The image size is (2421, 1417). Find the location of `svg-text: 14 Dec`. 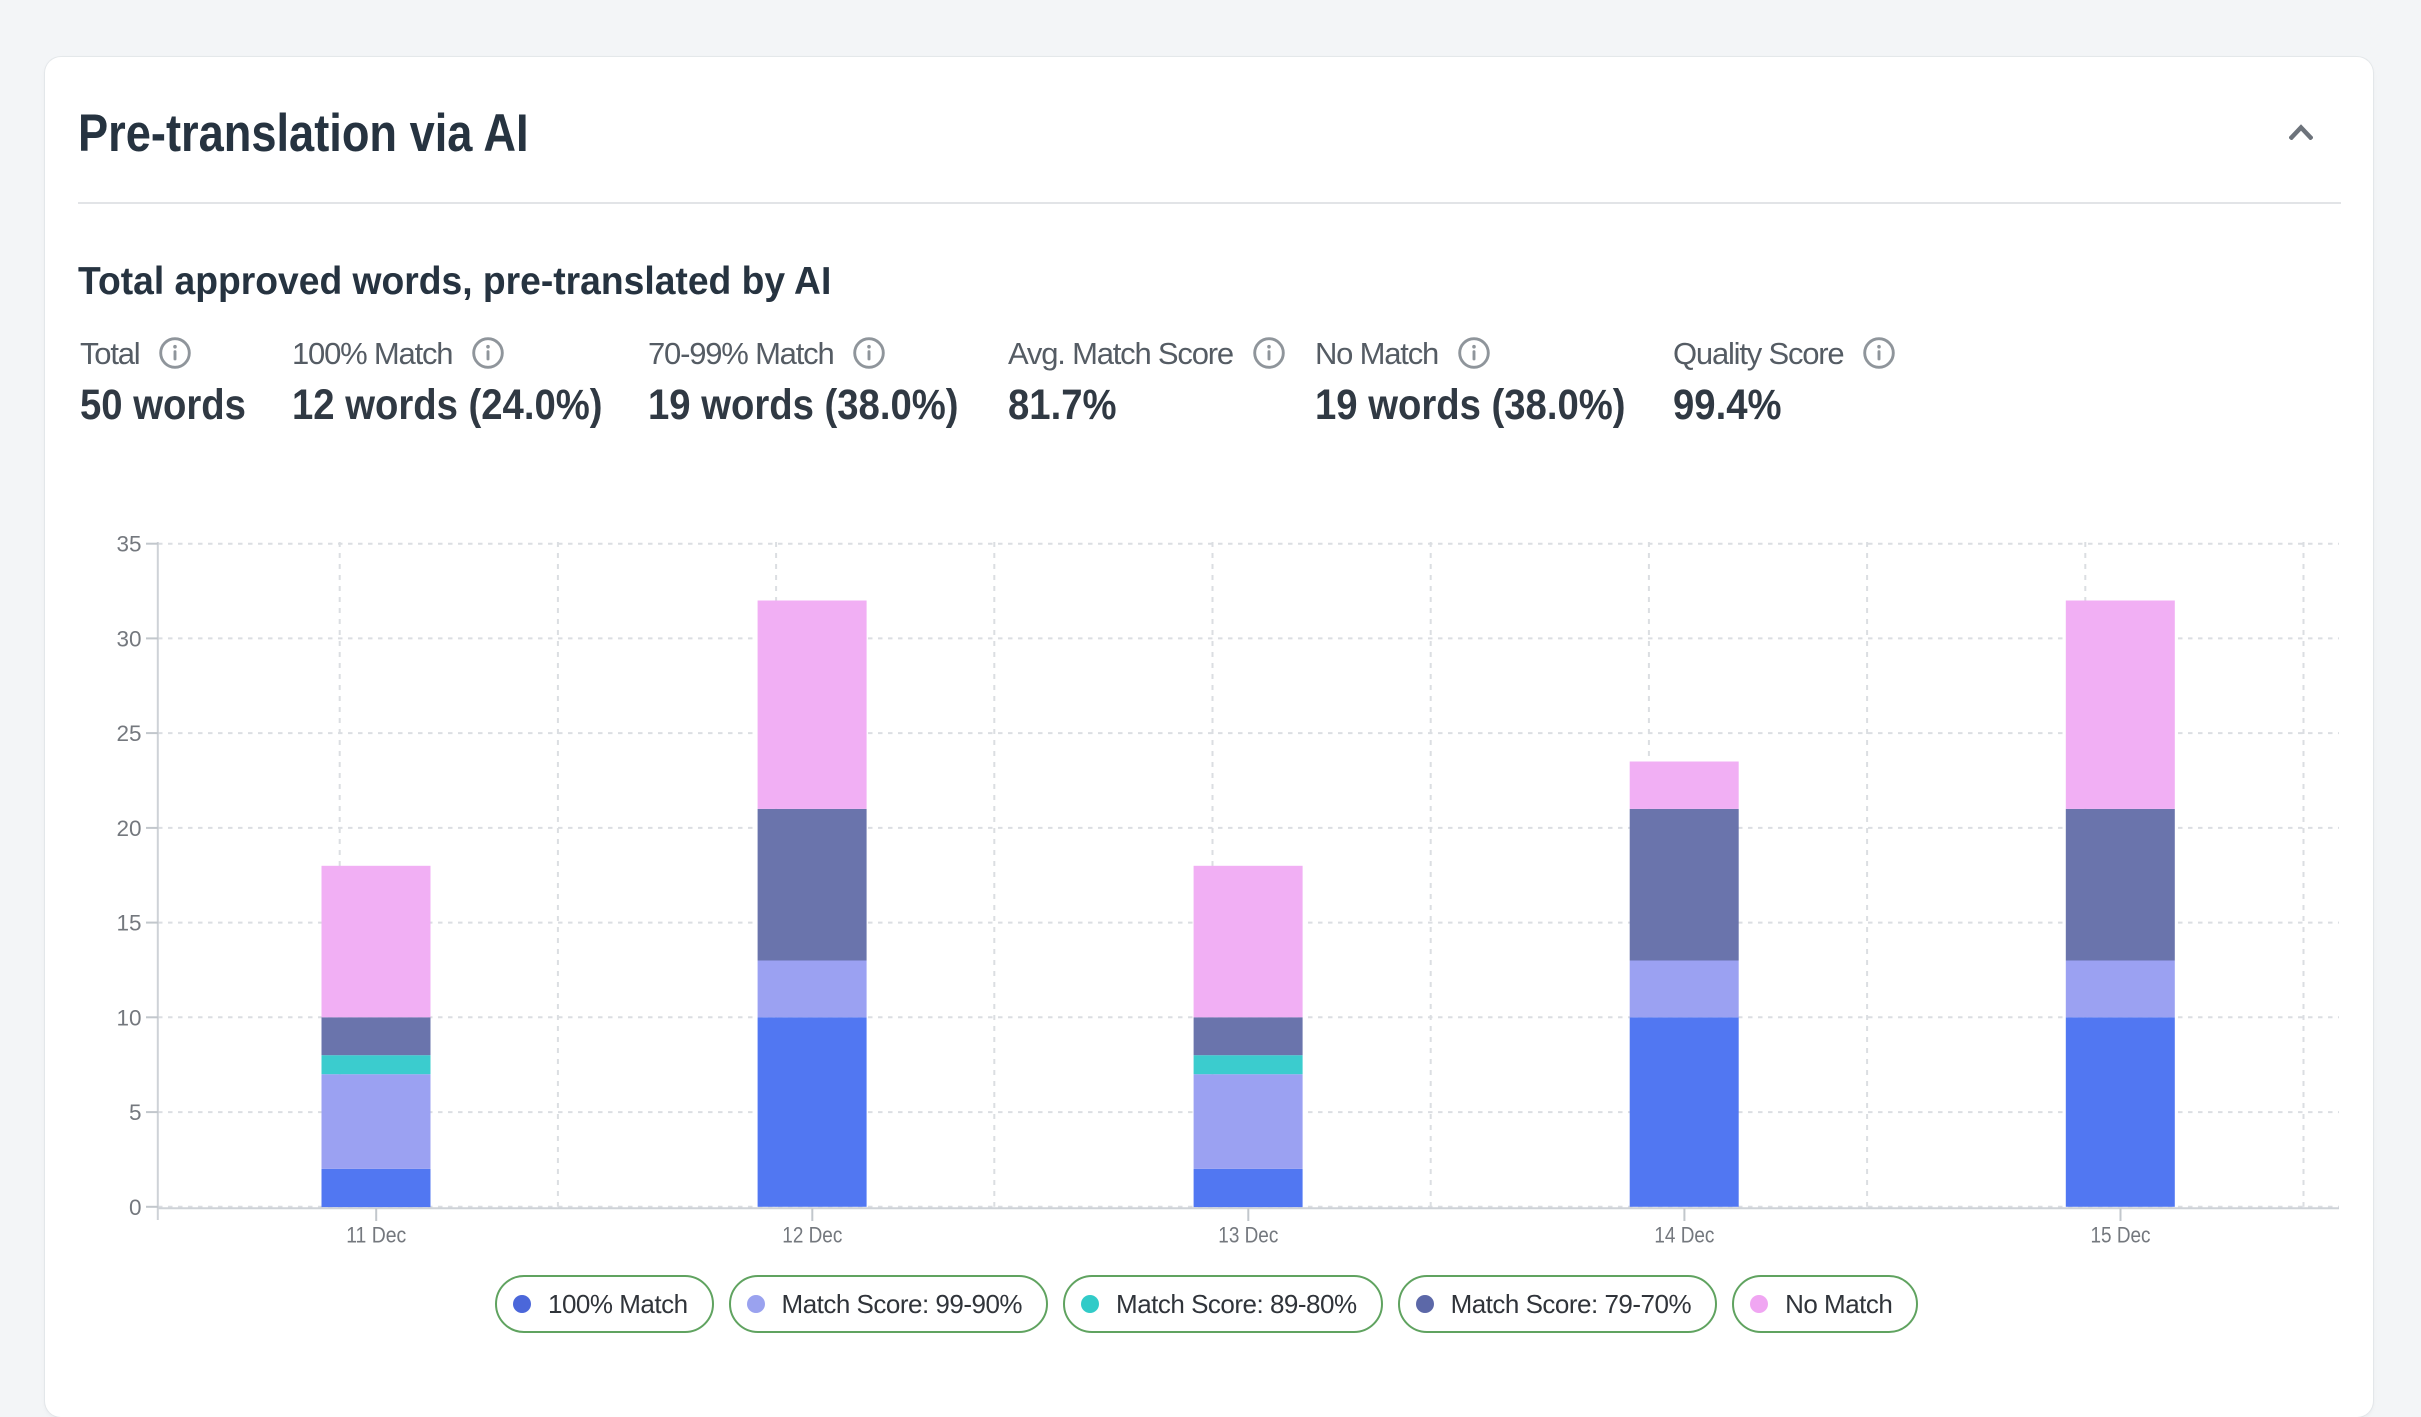

svg-text: 14 Dec is located at coordinates (1684, 1235).